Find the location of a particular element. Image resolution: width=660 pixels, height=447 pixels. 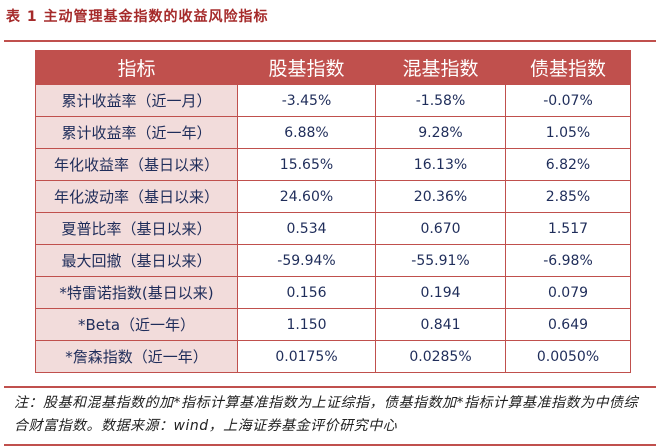

table-row: *特雷诺指数(基日以来) 0.156 0.194 0.079 is located at coordinates (333, 292).